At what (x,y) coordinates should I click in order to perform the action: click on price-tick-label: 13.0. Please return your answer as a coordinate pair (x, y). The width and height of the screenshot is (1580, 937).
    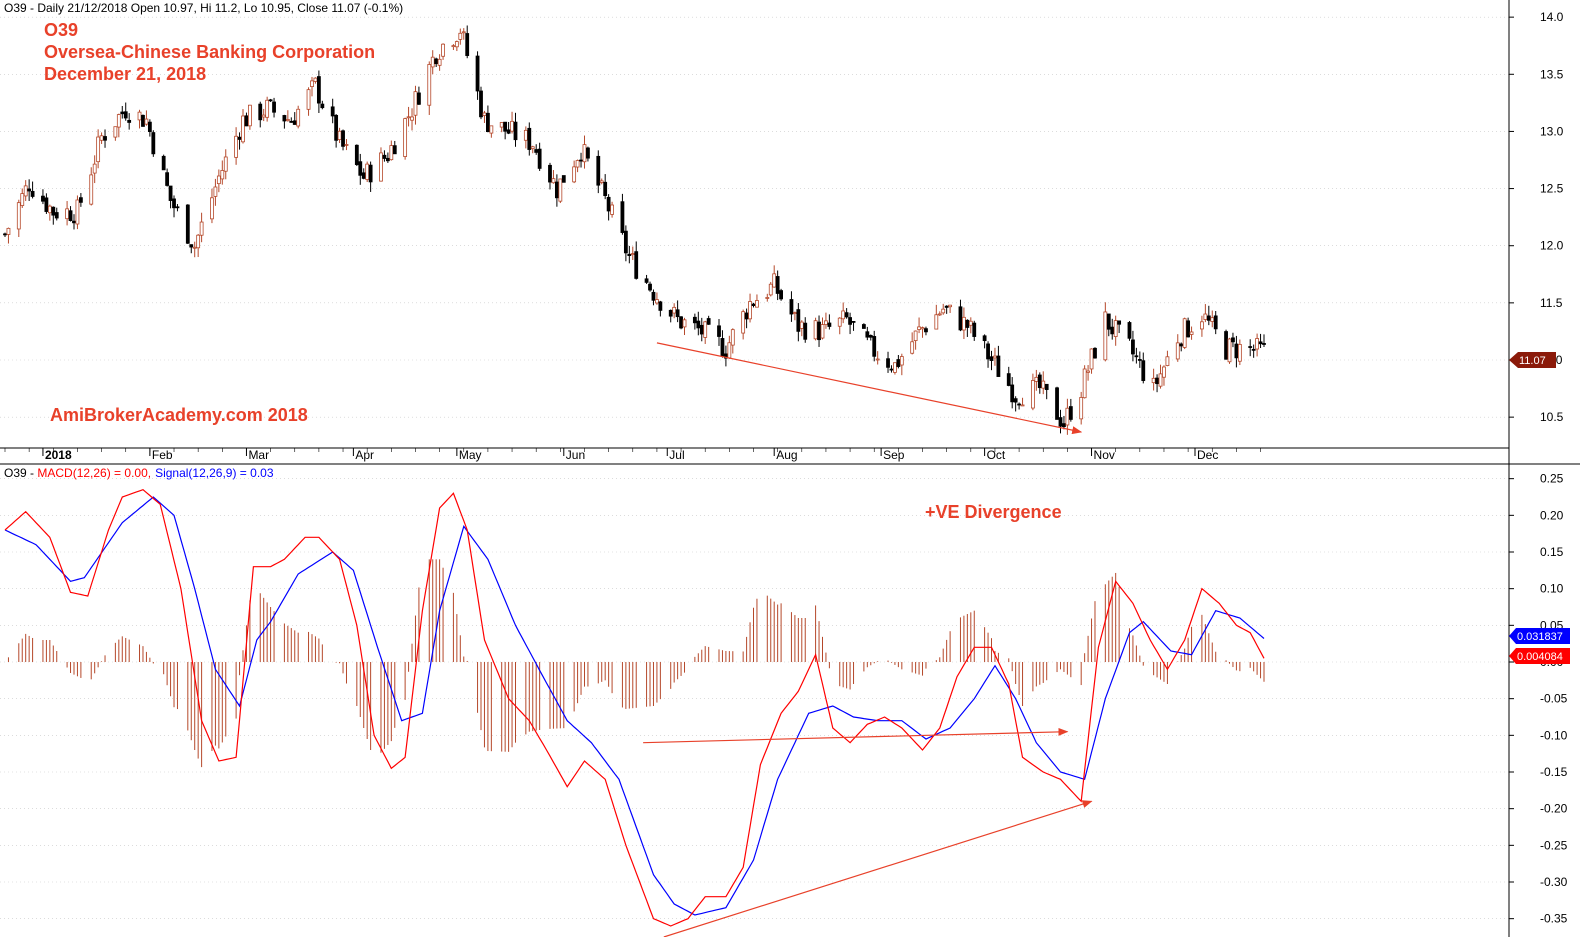
    Looking at the image, I should click on (1552, 131).